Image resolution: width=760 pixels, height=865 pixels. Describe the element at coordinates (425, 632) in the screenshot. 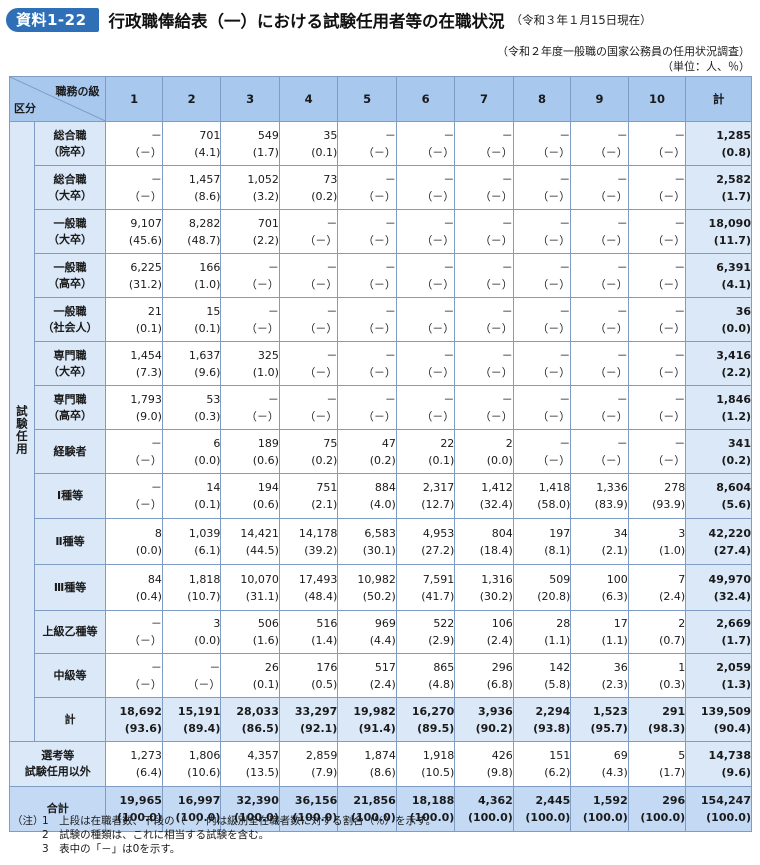

I see `data-cell: 522 (2.9)` at that location.